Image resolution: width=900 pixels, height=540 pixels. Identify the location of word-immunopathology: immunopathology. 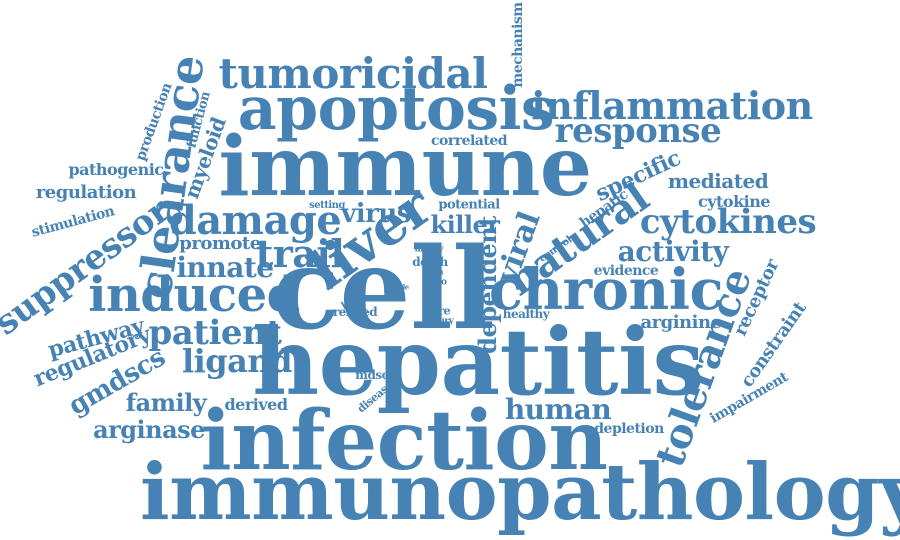
(519, 492).